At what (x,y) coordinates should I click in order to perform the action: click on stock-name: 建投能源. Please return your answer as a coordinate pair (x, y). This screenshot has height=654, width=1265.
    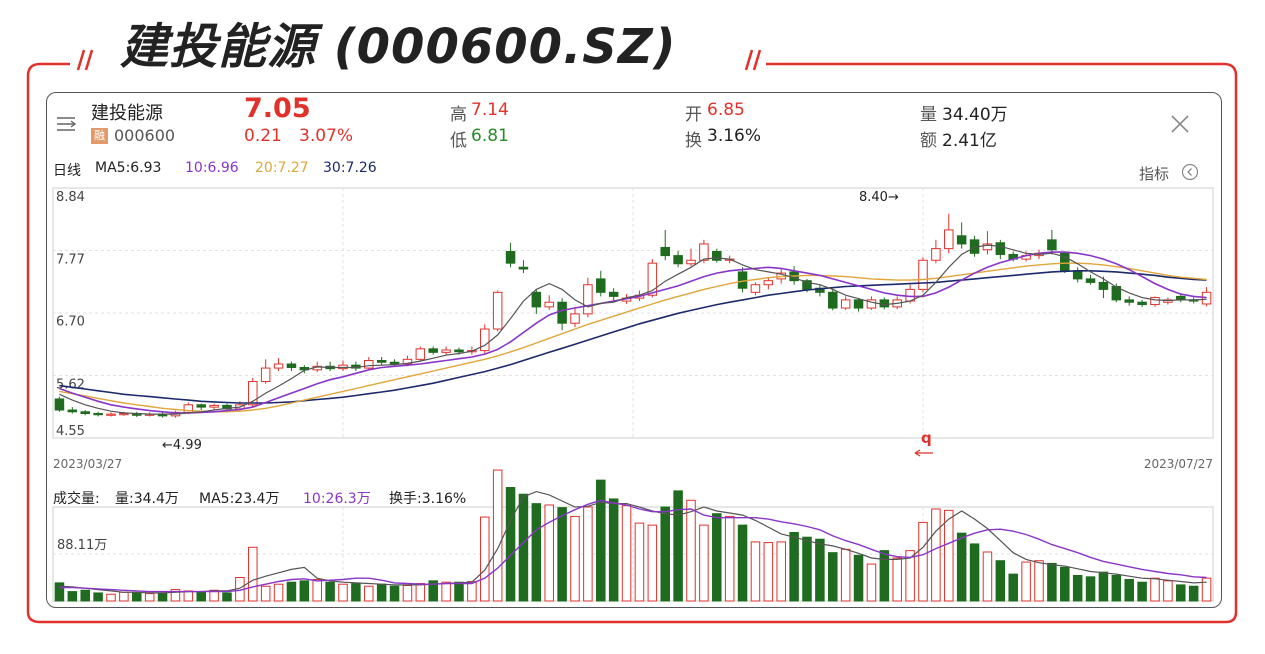
    Looking at the image, I should click on (127, 113).